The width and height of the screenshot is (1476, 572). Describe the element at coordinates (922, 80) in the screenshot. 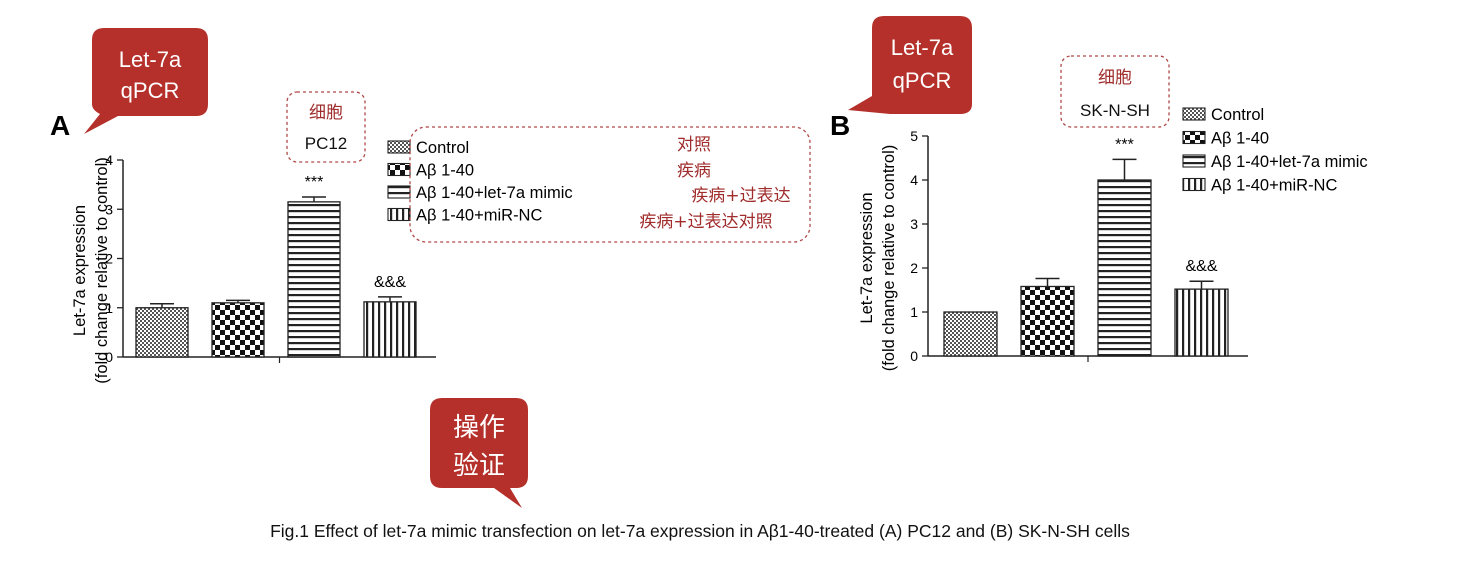

I see `callout-b-line2: qPCR` at that location.